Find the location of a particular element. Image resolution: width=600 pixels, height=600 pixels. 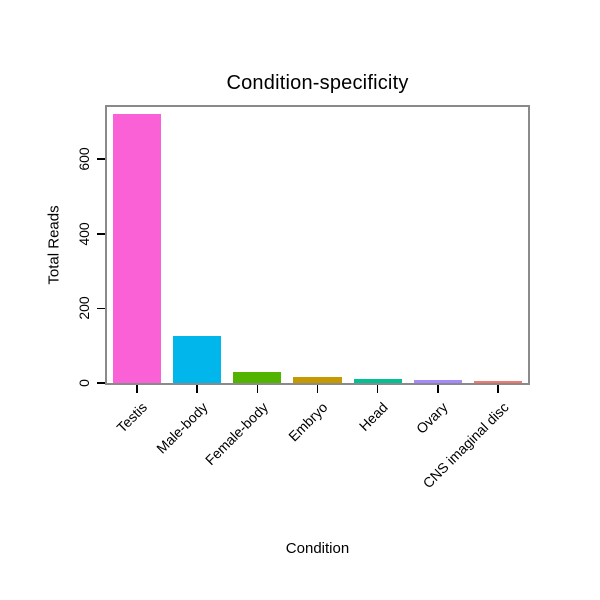

x-tick-label: Male-body is located at coordinates (181, 428).